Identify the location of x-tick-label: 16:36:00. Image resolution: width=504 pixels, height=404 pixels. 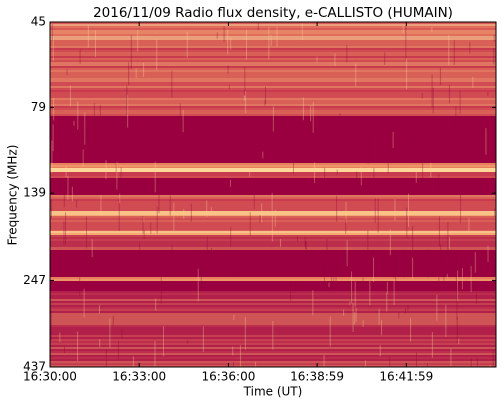
(228, 377).